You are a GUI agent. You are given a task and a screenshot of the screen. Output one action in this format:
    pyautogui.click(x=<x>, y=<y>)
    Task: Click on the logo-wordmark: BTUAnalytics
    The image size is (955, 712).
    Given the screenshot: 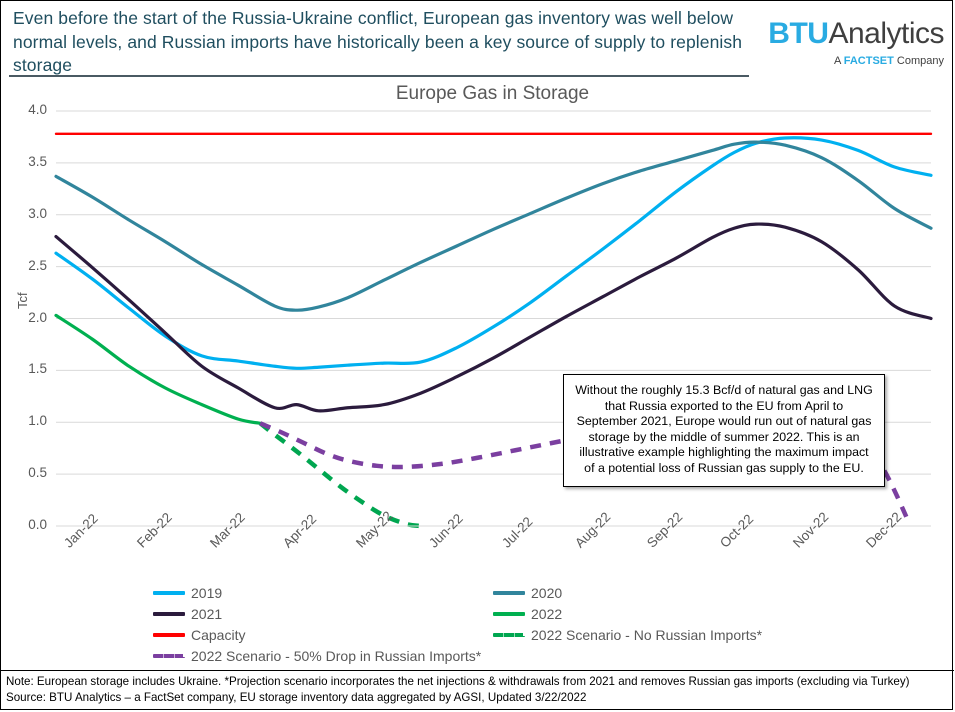 What is the action you would take?
    pyautogui.click(x=856, y=34)
    